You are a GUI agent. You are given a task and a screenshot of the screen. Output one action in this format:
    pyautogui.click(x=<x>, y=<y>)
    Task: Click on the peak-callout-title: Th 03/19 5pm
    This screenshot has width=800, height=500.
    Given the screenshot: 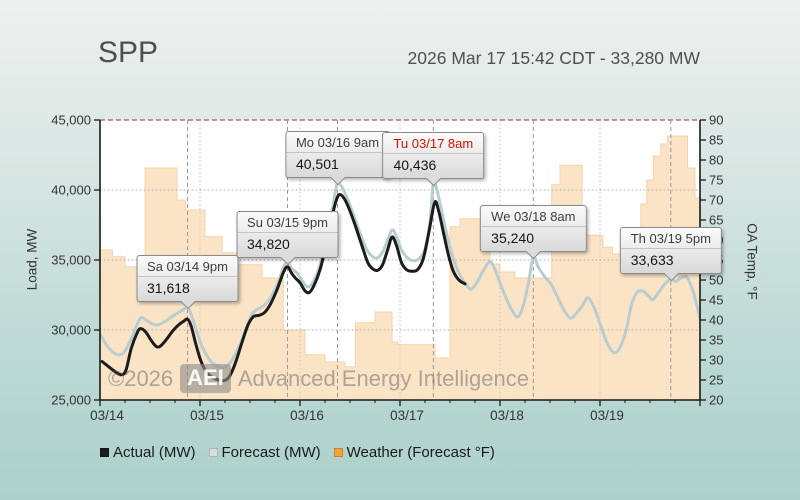 What is the action you would take?
    pyautogui.click(x=670, y=239)
    